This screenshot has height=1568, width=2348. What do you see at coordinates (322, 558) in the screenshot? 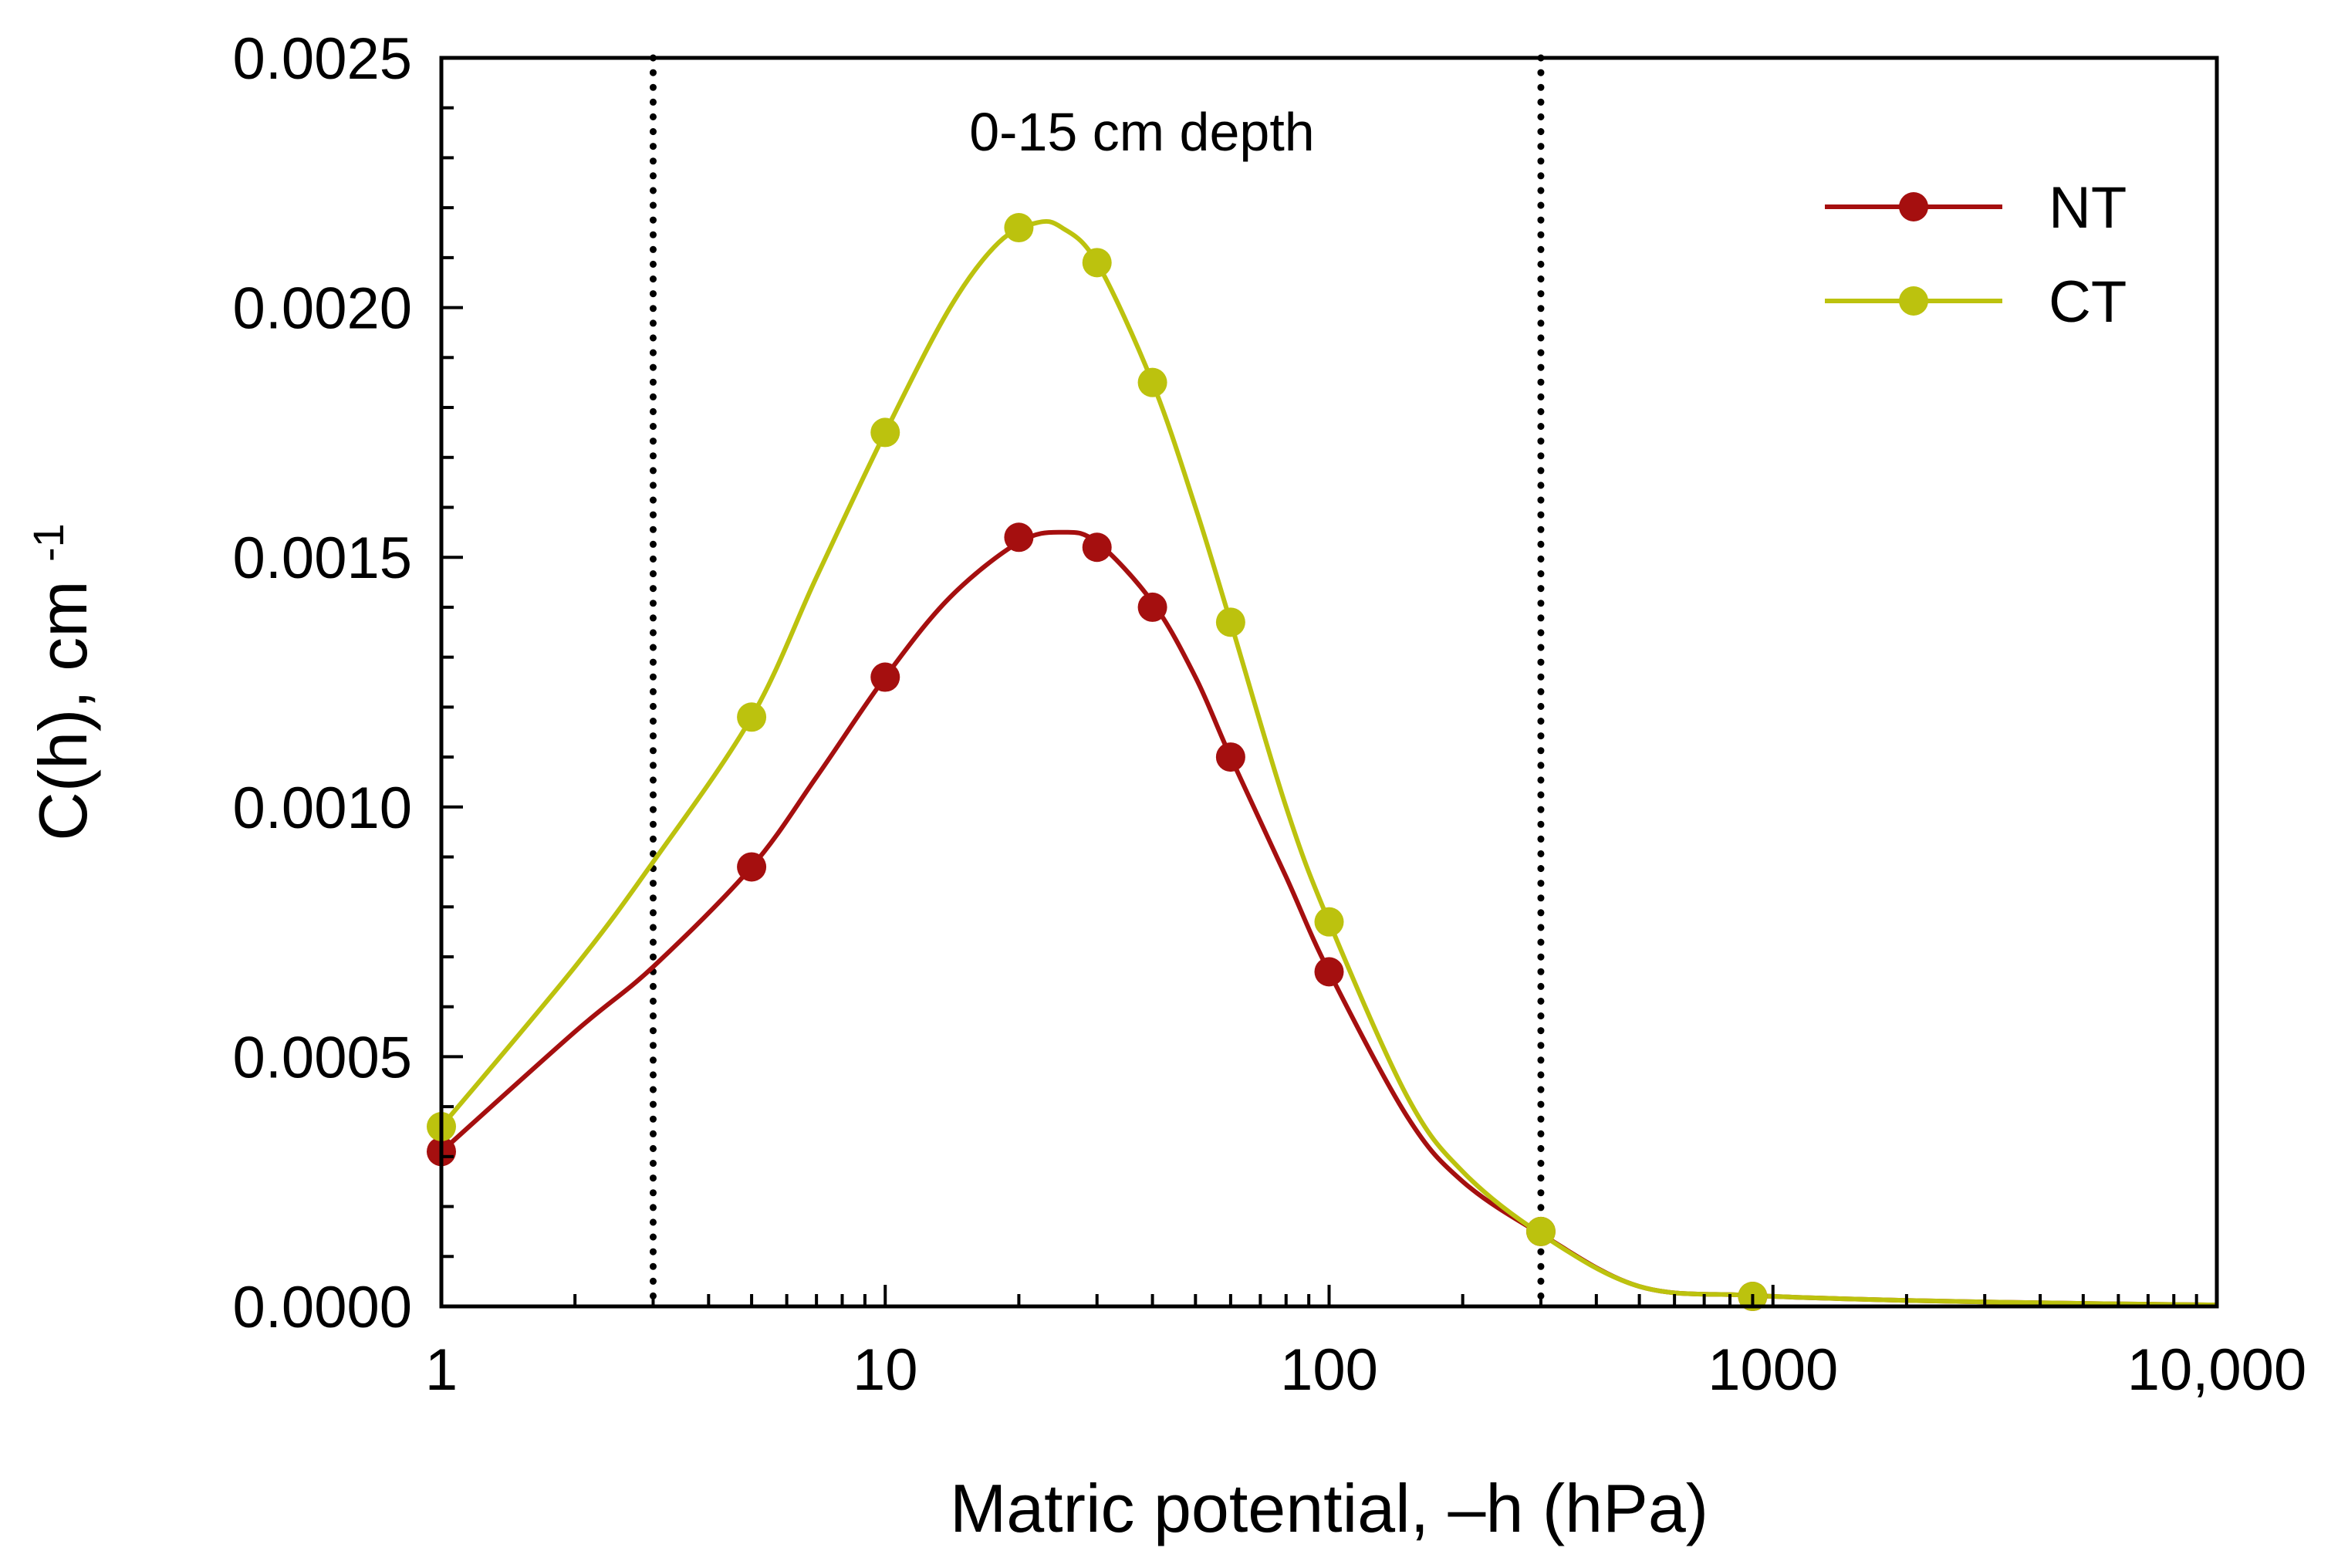
I see `y-tick-label: 0.0015` at bounding box center [322, 558].